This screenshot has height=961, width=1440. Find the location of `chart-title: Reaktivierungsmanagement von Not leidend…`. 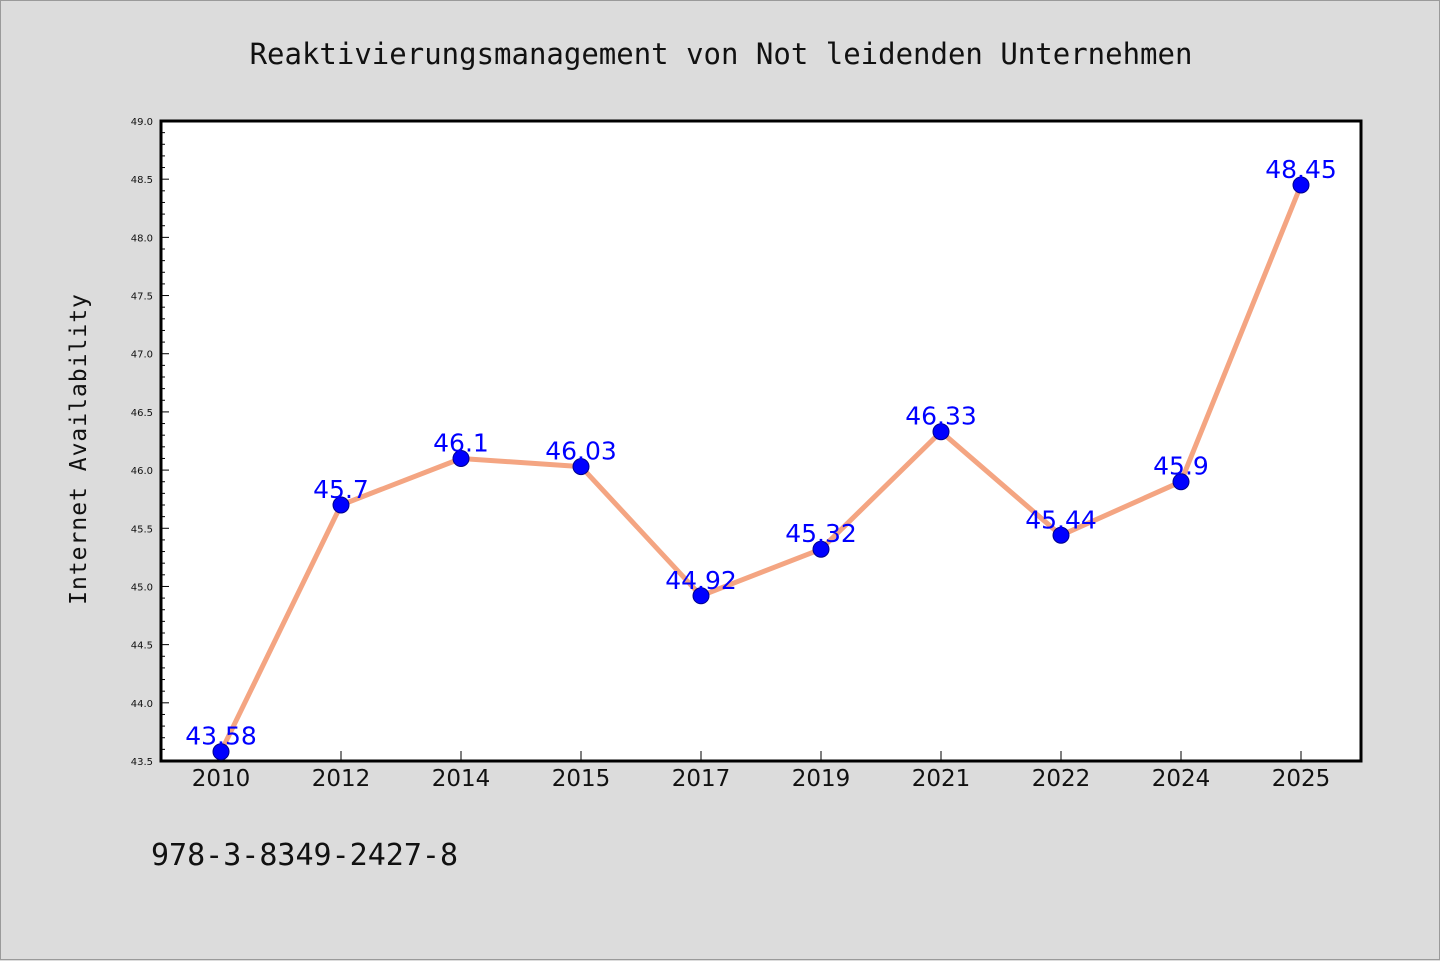

chart-title: Reaktivierungsmanagement von Not leidend… is located at coordinates (721, 54).